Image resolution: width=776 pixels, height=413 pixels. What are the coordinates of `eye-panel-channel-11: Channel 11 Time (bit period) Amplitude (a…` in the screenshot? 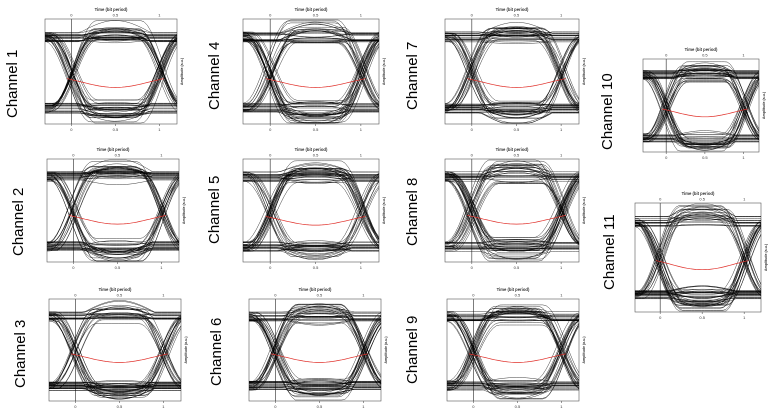 It's located at (686, 255).